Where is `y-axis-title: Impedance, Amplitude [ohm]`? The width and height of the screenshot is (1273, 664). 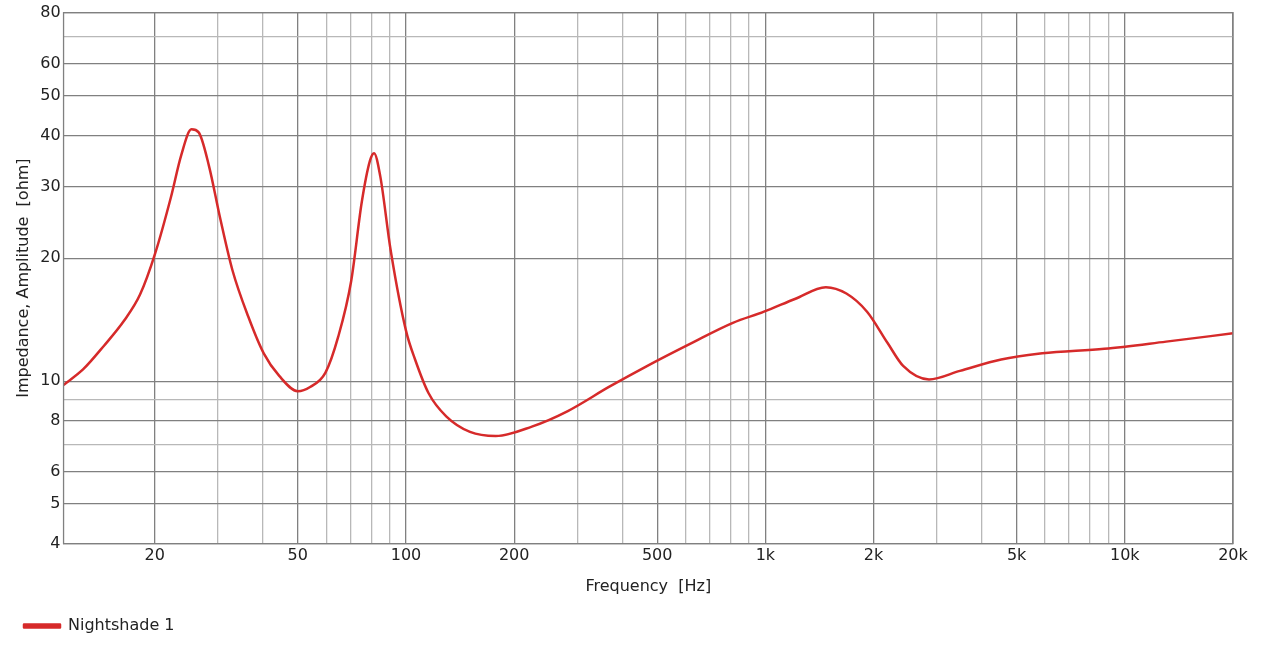
y-axis-title: Impedance, Amplitude [ohm] is located at coordinates (22, 278).